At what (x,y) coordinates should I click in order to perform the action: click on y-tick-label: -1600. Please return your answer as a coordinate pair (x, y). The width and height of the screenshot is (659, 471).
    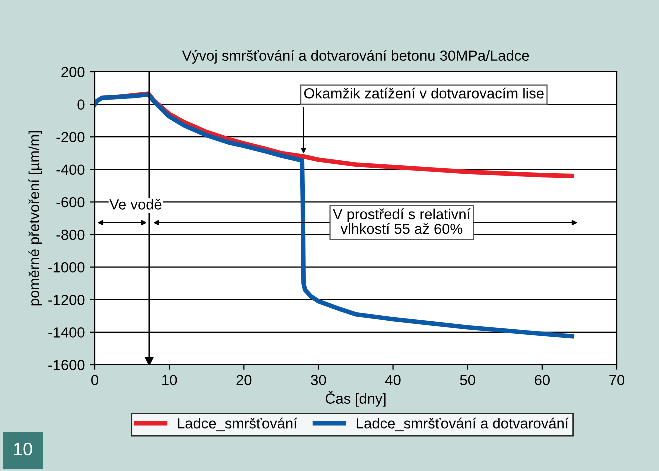
    Looking at the image, I should click on (66, 365).